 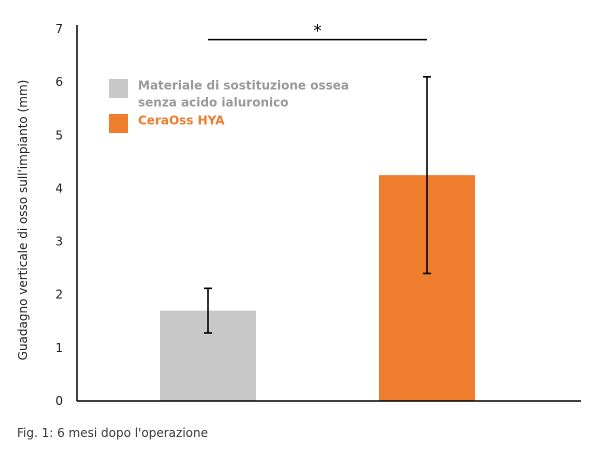 I want to click on significance-star: *, so click(x=317, y=32).